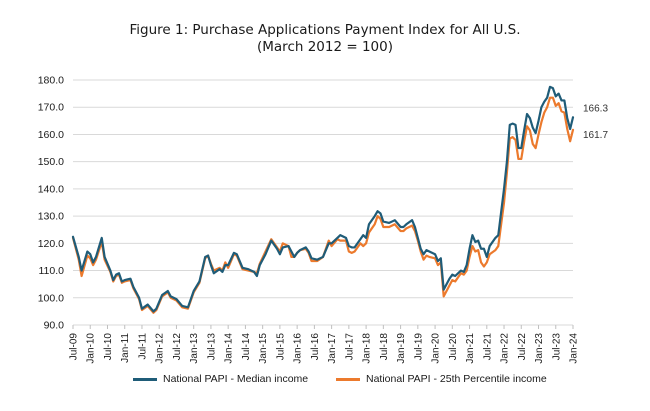 This screenshot has height=411, width=650. I want to click on x-tick-label: Jul-14, so click(246, 347).